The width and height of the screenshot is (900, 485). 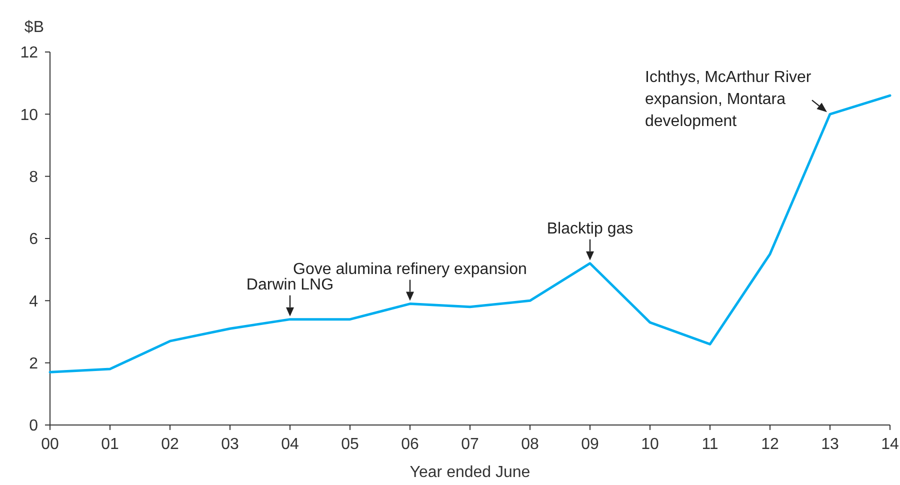 I want to click on x-tick-label: 10, so click(x=650, y=444).